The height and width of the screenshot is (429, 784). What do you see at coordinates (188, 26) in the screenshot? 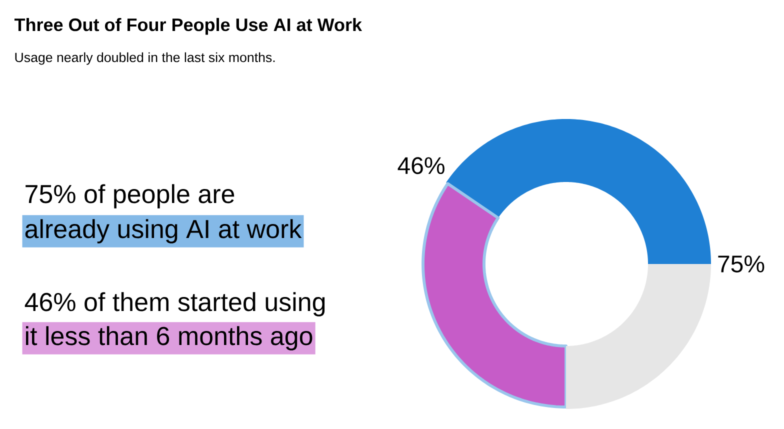
I see `text: Three Out of Four People Use AI at Work` at bounding box center [188, 26].